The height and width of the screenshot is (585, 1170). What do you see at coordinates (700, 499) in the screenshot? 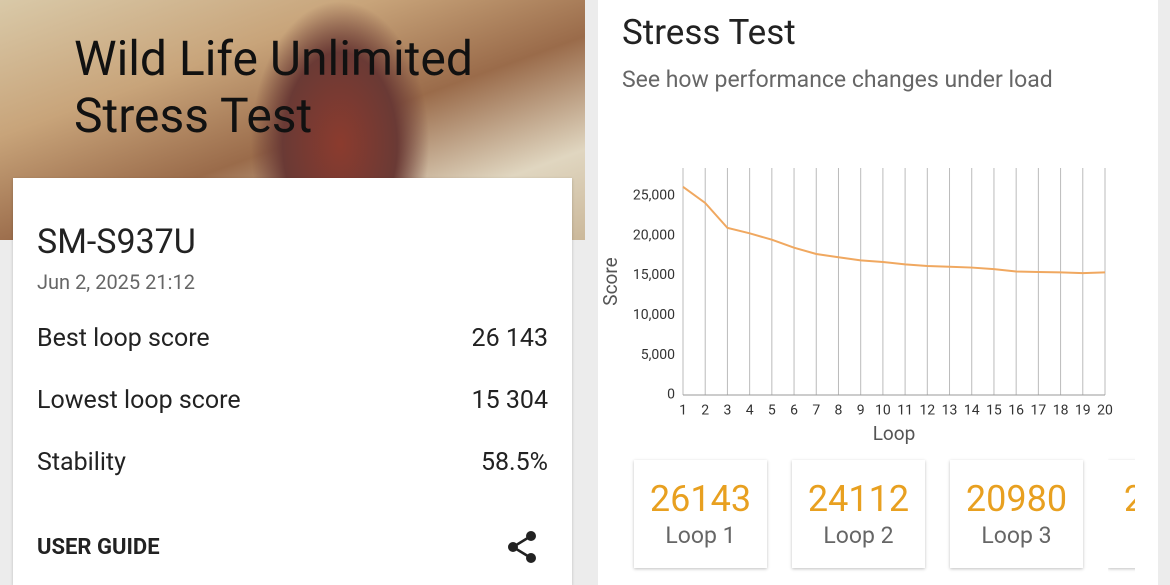
I see `loop-score: 26143` at bounding box center [700, 499].